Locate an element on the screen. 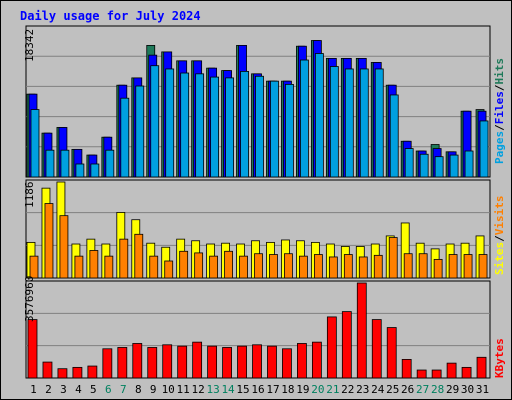 The image size is (512, 400). x-tick-label-30: 30 is located at coordinates (467, 389).